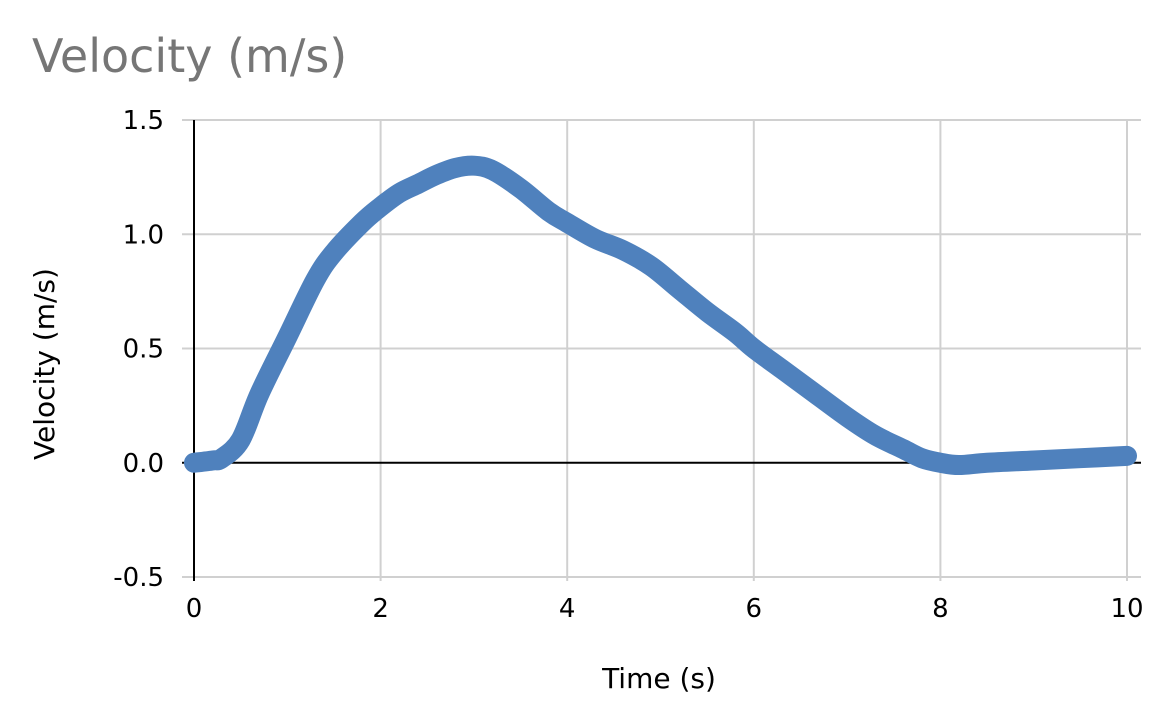 The image size is (1174, 722). I want to click on x-tick-label: 6, so click(754, 609).